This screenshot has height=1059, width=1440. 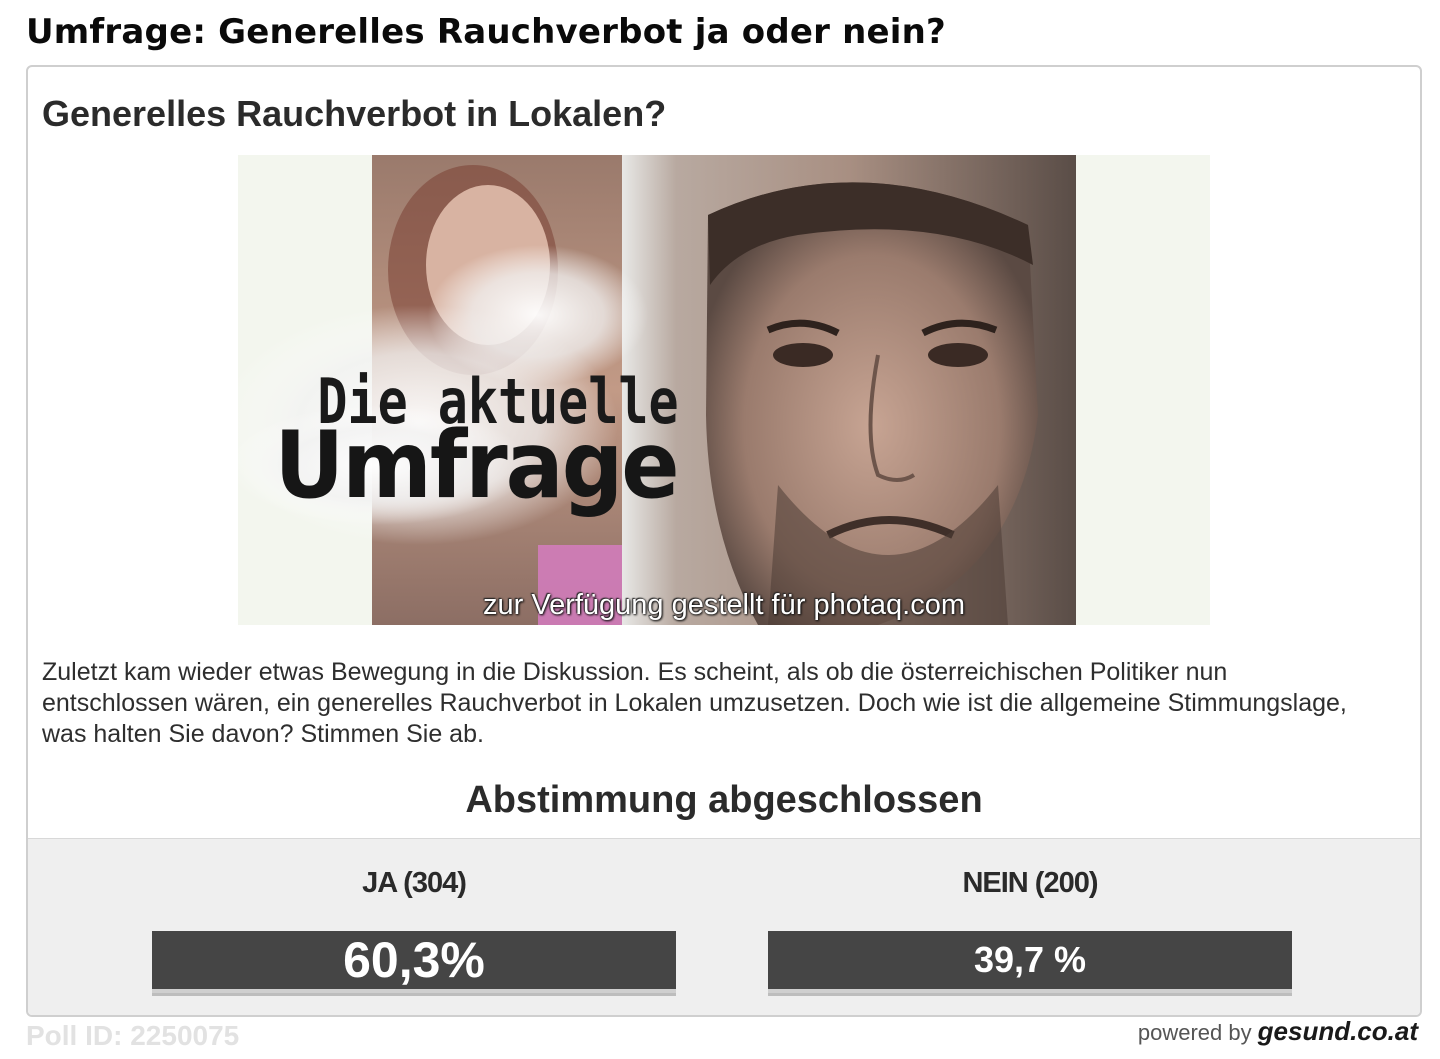 What do you see at coordinates (475, 466) in the screenshot?
I see `image-headline-line2: Umfrage` at bounding box center [475, 466].